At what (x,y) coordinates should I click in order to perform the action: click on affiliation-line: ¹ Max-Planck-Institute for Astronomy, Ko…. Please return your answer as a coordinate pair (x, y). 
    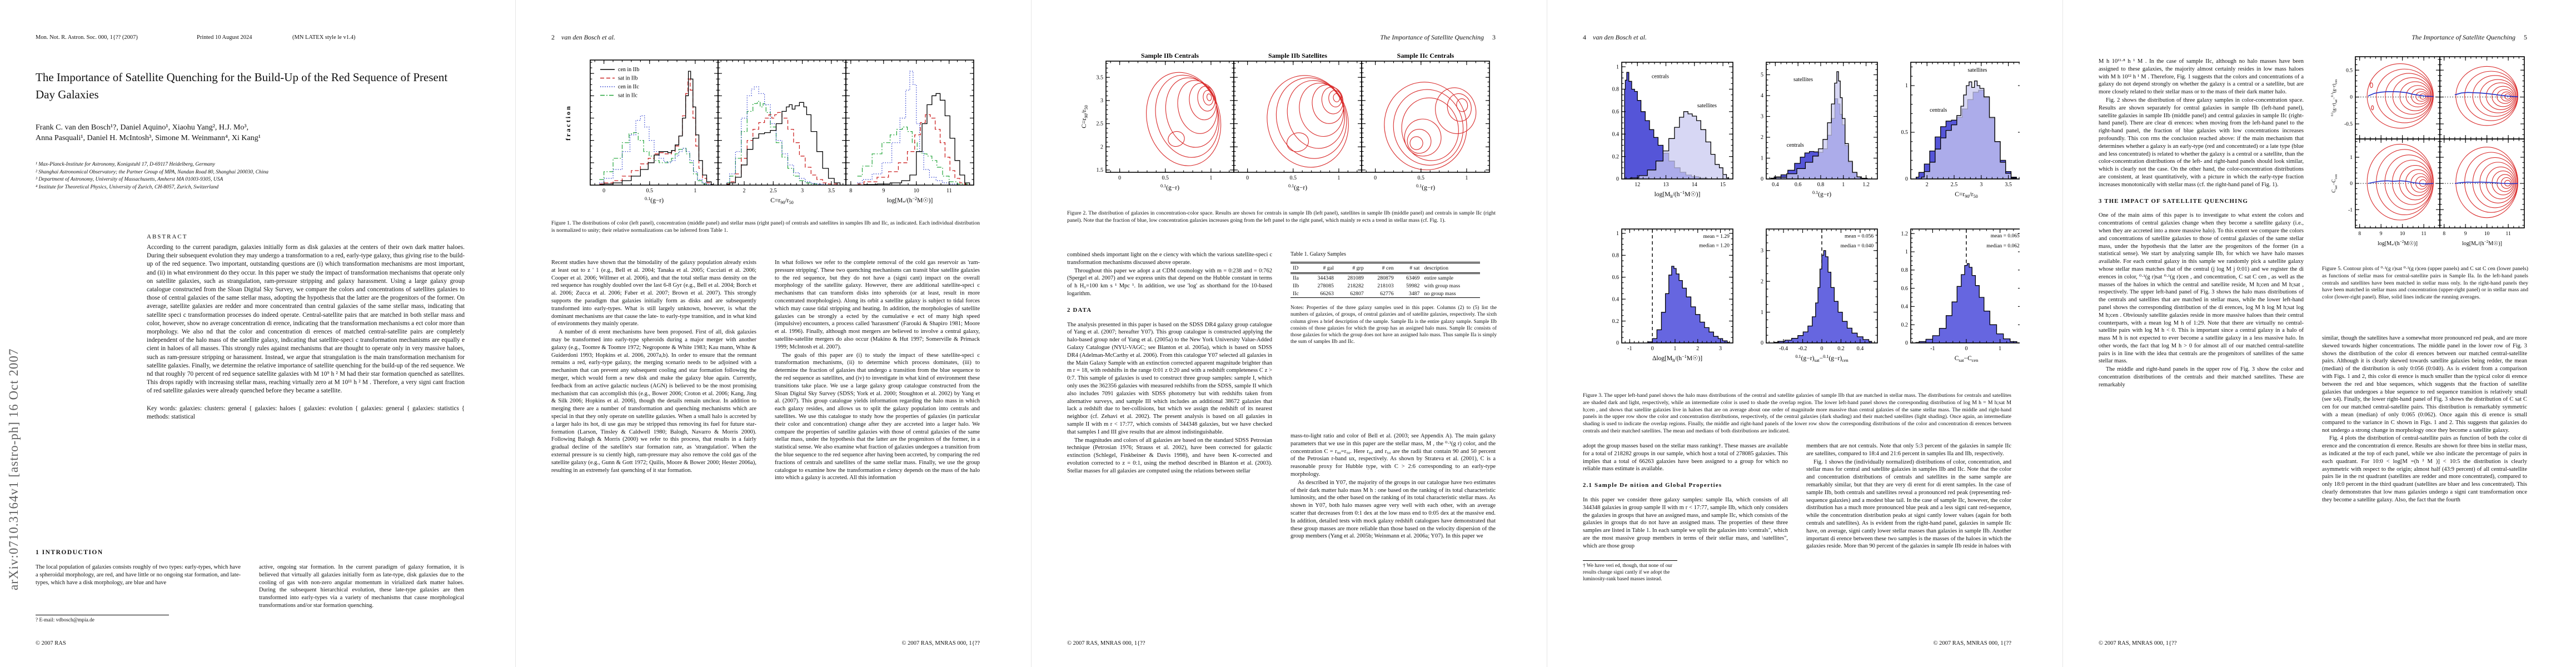
    Looking at the image, I should click on (125, 164).